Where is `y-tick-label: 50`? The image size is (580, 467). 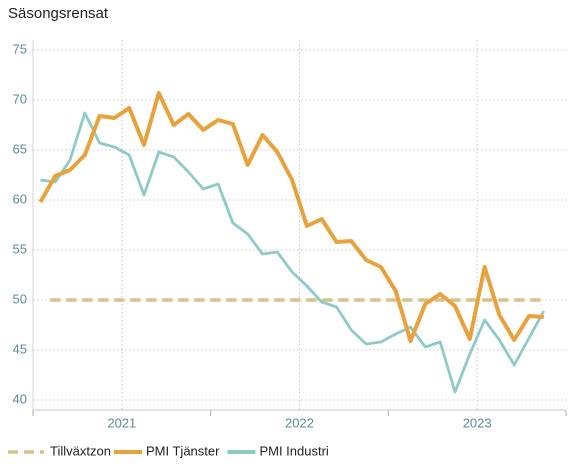
y-tick-label: 50 is located at coordinates (20, 298).